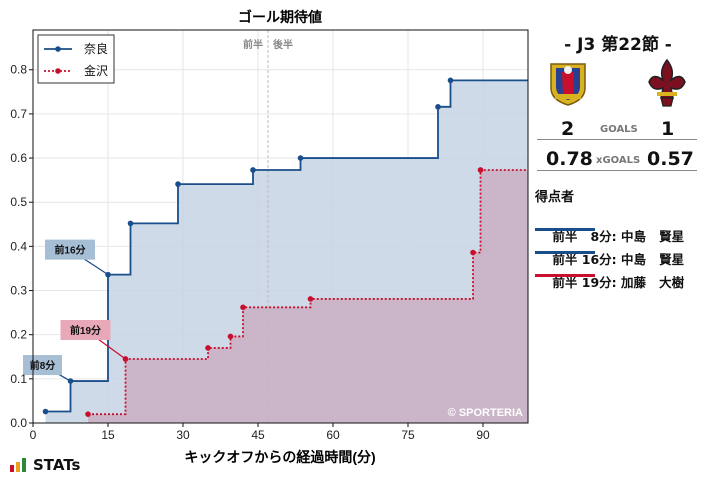 Image resolution: width=707 pixels, height=479 pixels. What do you see at coordinates (618, 282) in the screenshot?
I see `scorer-text: 前半 19分: 加藤 大樹` at bounding box center [618, 282].